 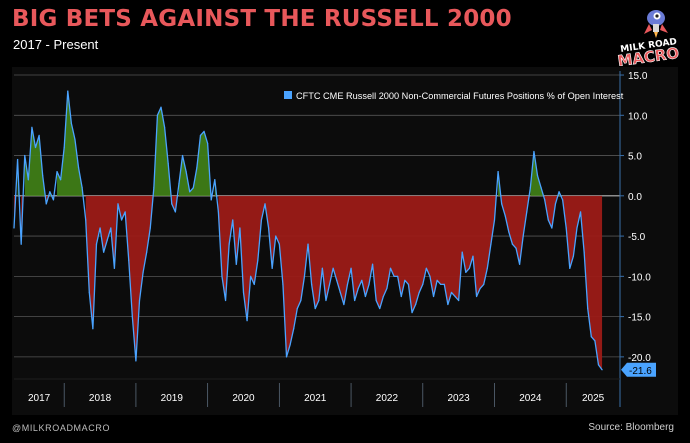 What do you see at coordinates (635, 157) in the screenshot?
I see `y-tick-label-2: 5.0` at bounding box center [635, 157].